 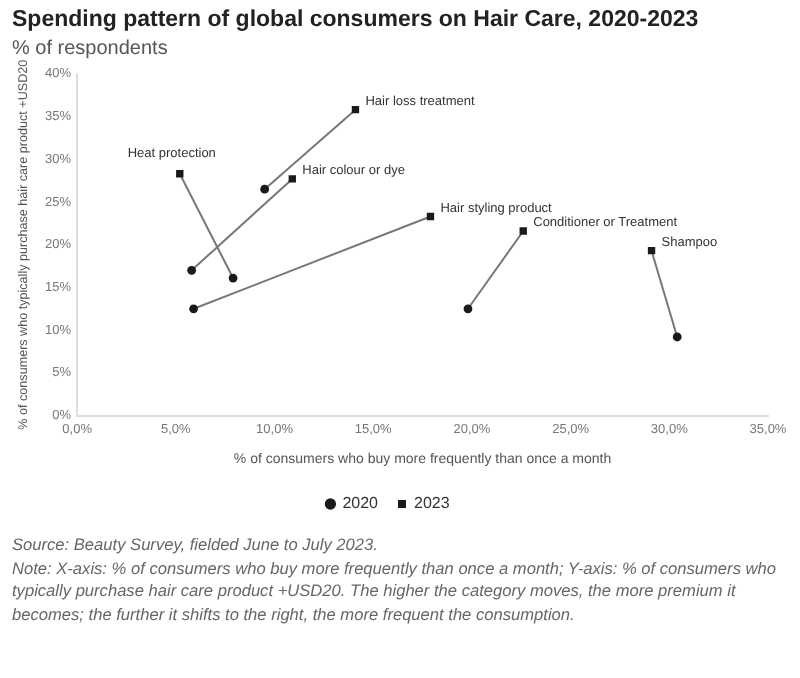 I want to click on chart-subtitle: % of respondents, so click(x=90, y=49).